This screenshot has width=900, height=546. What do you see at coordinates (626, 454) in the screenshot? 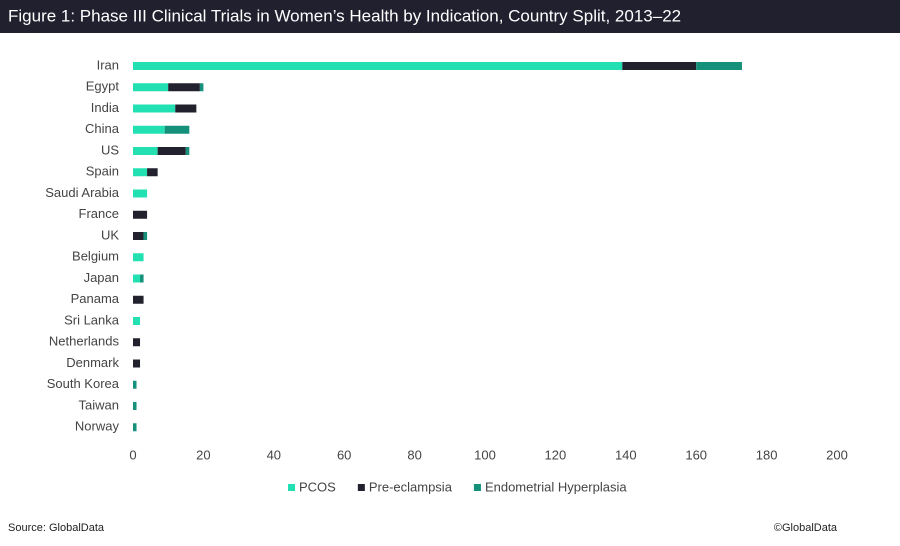
I see `x-tick-label: 140` at bounding box center [626, 454].